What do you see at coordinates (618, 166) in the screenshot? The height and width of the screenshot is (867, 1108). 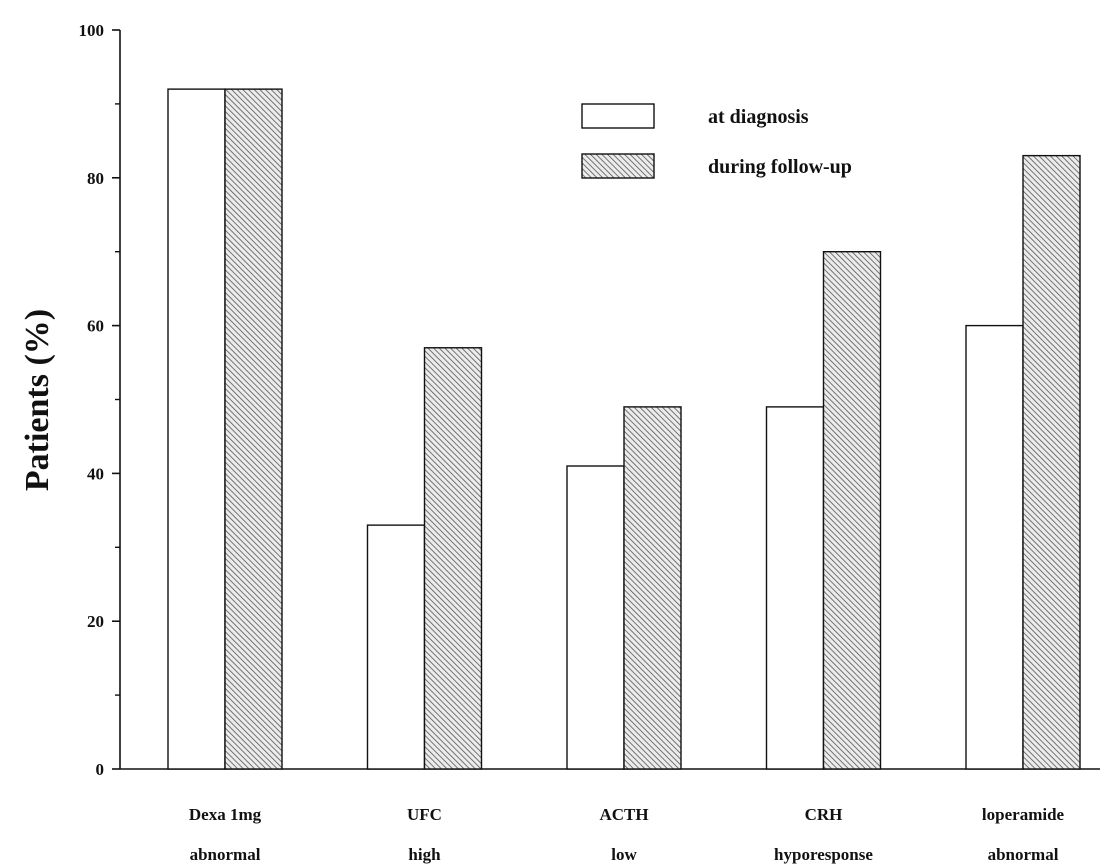 I see `legend-swatch-during-follow-up` at bounding box center [618, 166].